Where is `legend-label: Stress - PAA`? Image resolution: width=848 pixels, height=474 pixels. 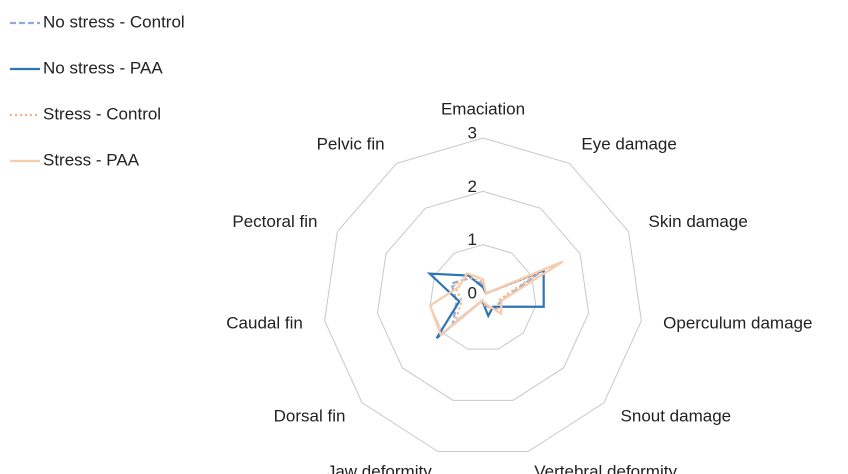 legend-label: Stress - PAA is located at coordinates (91, 159).